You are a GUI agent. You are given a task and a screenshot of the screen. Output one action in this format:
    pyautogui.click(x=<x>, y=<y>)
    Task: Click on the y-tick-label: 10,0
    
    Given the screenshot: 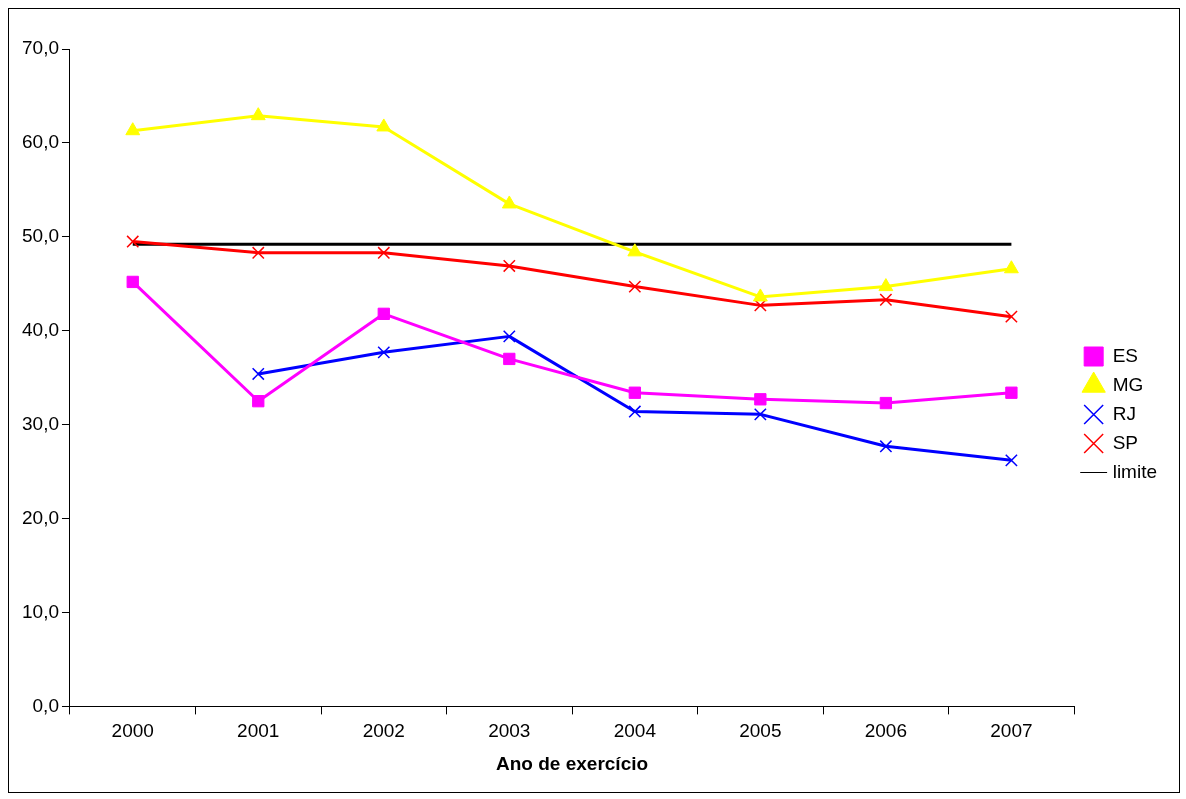 What is the action you would take?
    pyautogui.click(x=40, y=611)
    